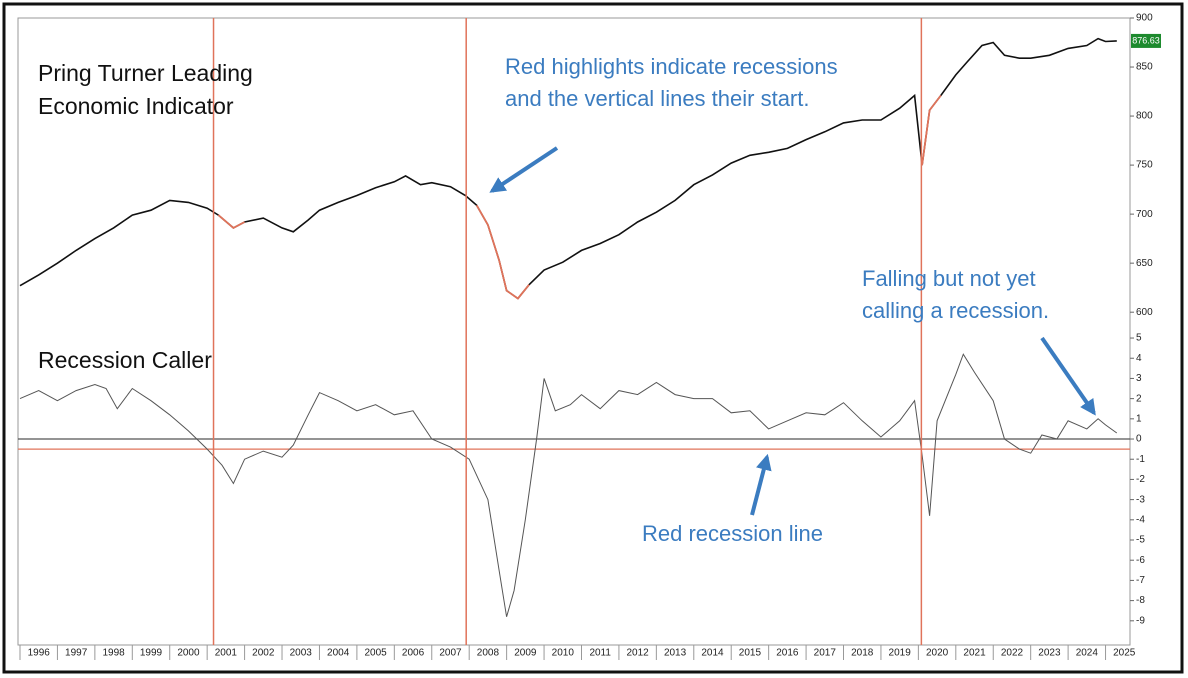 This screenshot has width=1188, height=678. I want to click on y-tick-label: 700, so click(1144, 214).